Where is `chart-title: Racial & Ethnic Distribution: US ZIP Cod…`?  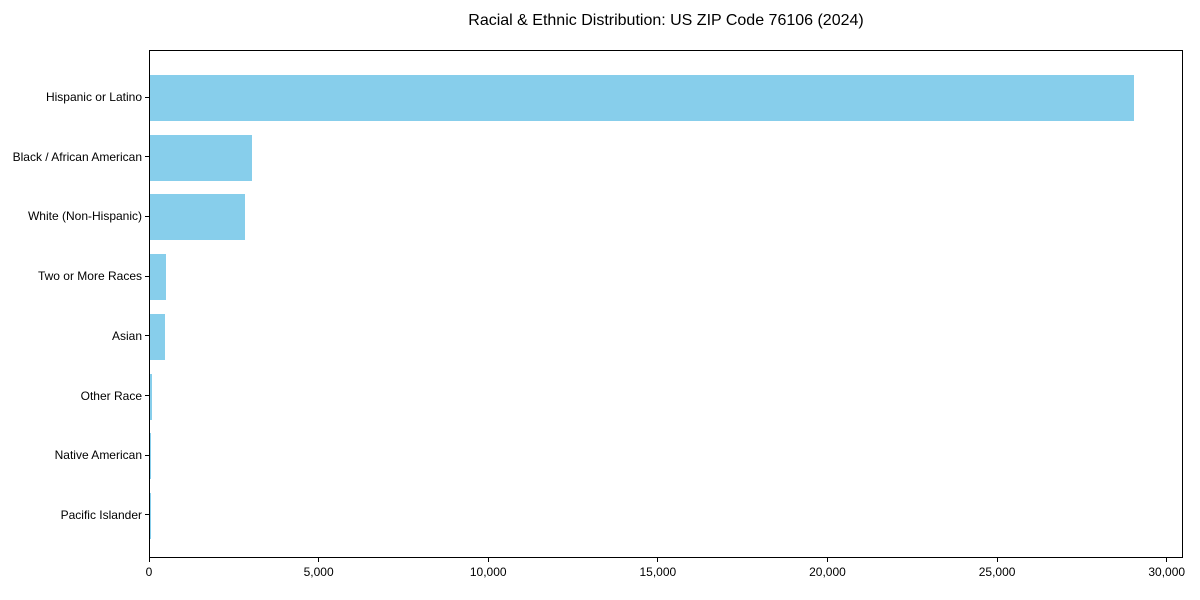
chart-title: Racial & Ethnic Distribution: US ZIP Cod… is located at coordinates (666, 20).